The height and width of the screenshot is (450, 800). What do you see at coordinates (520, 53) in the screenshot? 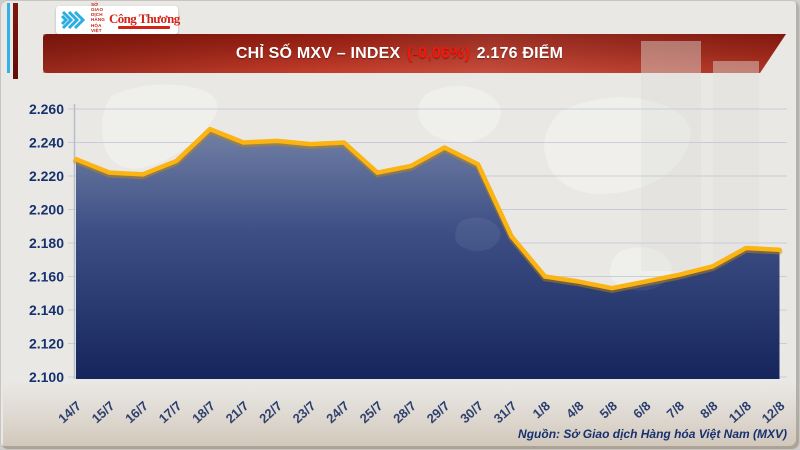
I see `banner-value: 2.176 ĐIỂM` at bounding box center [520, 53].